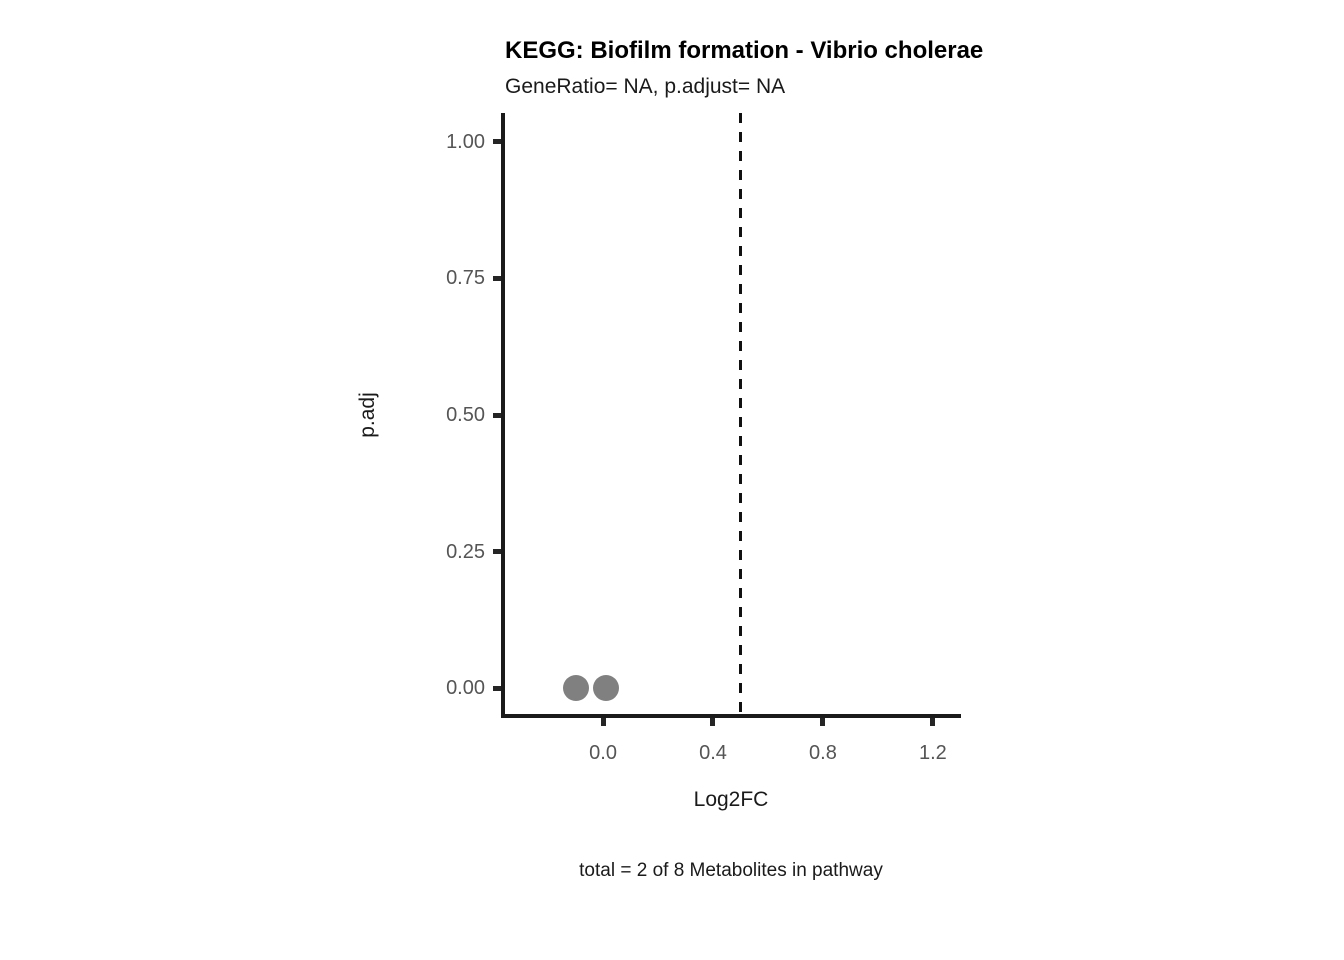 Image resolution: width=1344 pixels, height=960 pixels. What do you see at coordinates (731, 799) in the screenshot?
I see `x-axis-title: Log2FC` at bounding box center [731, 799].